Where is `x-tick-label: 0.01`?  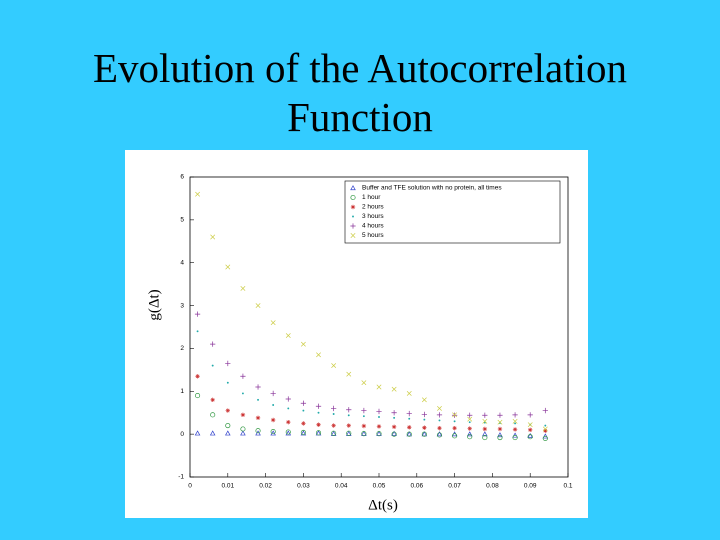
x-tick-label: 0.01 is located at coordinates (227, 486).